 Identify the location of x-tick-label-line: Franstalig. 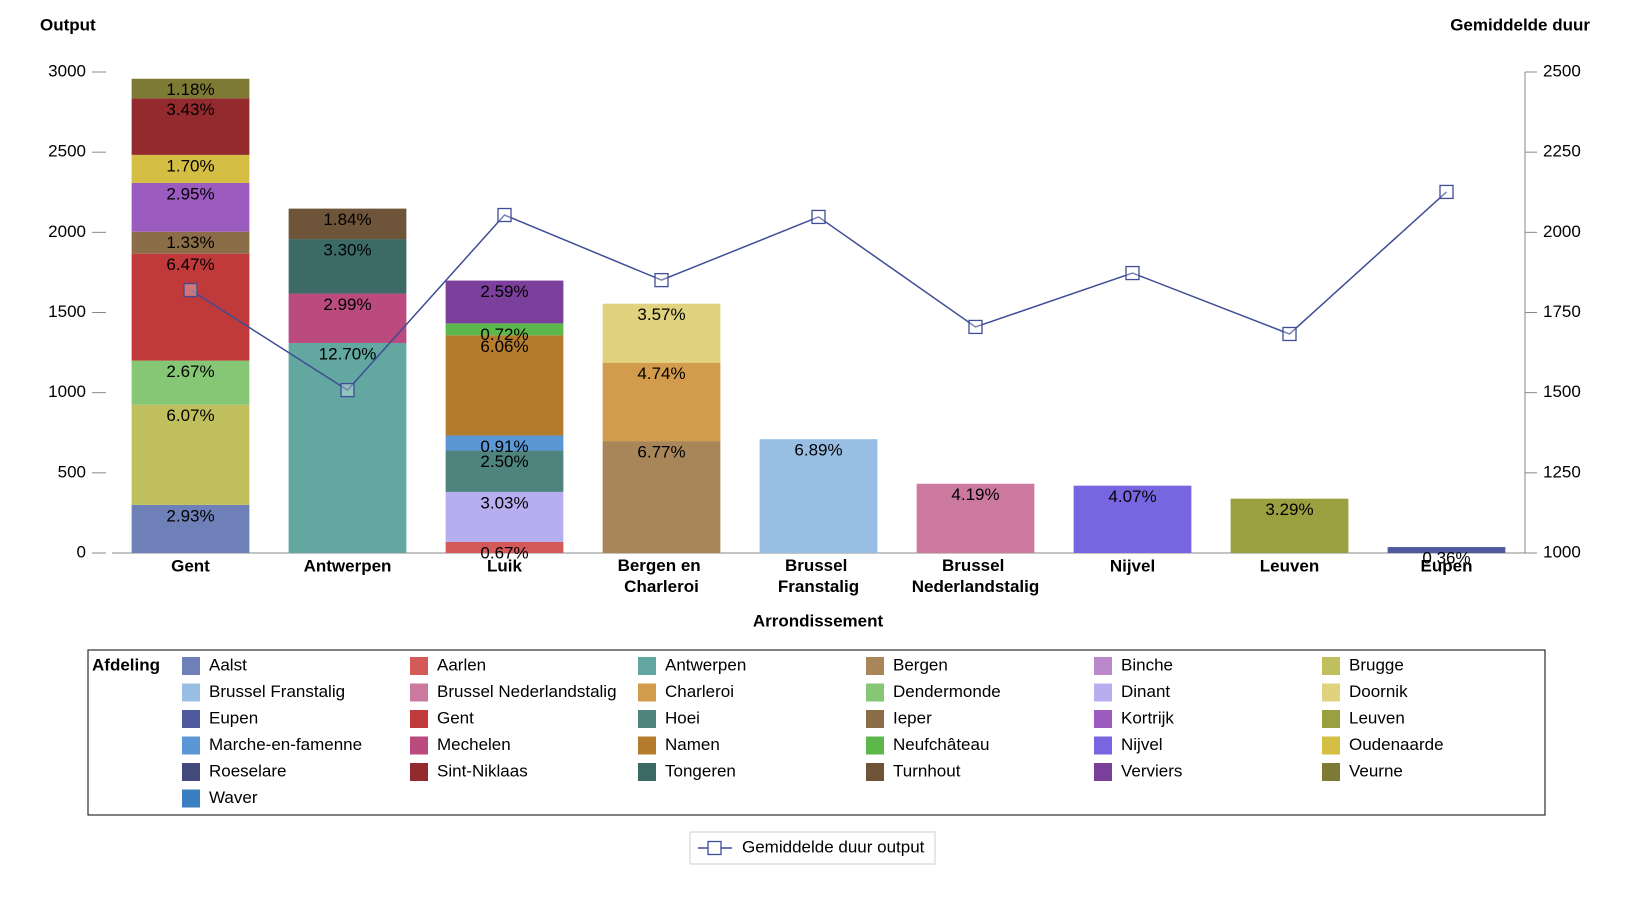
(818, 586).